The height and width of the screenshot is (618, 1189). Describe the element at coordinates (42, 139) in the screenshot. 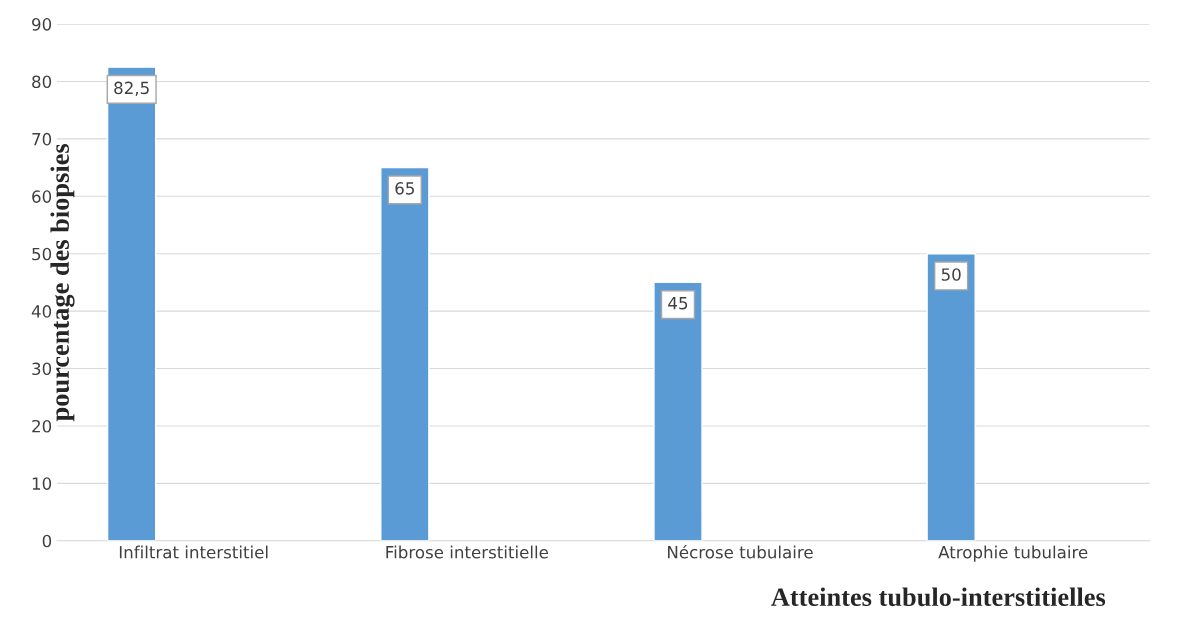

I see `y-tick-label: 70` at that location.